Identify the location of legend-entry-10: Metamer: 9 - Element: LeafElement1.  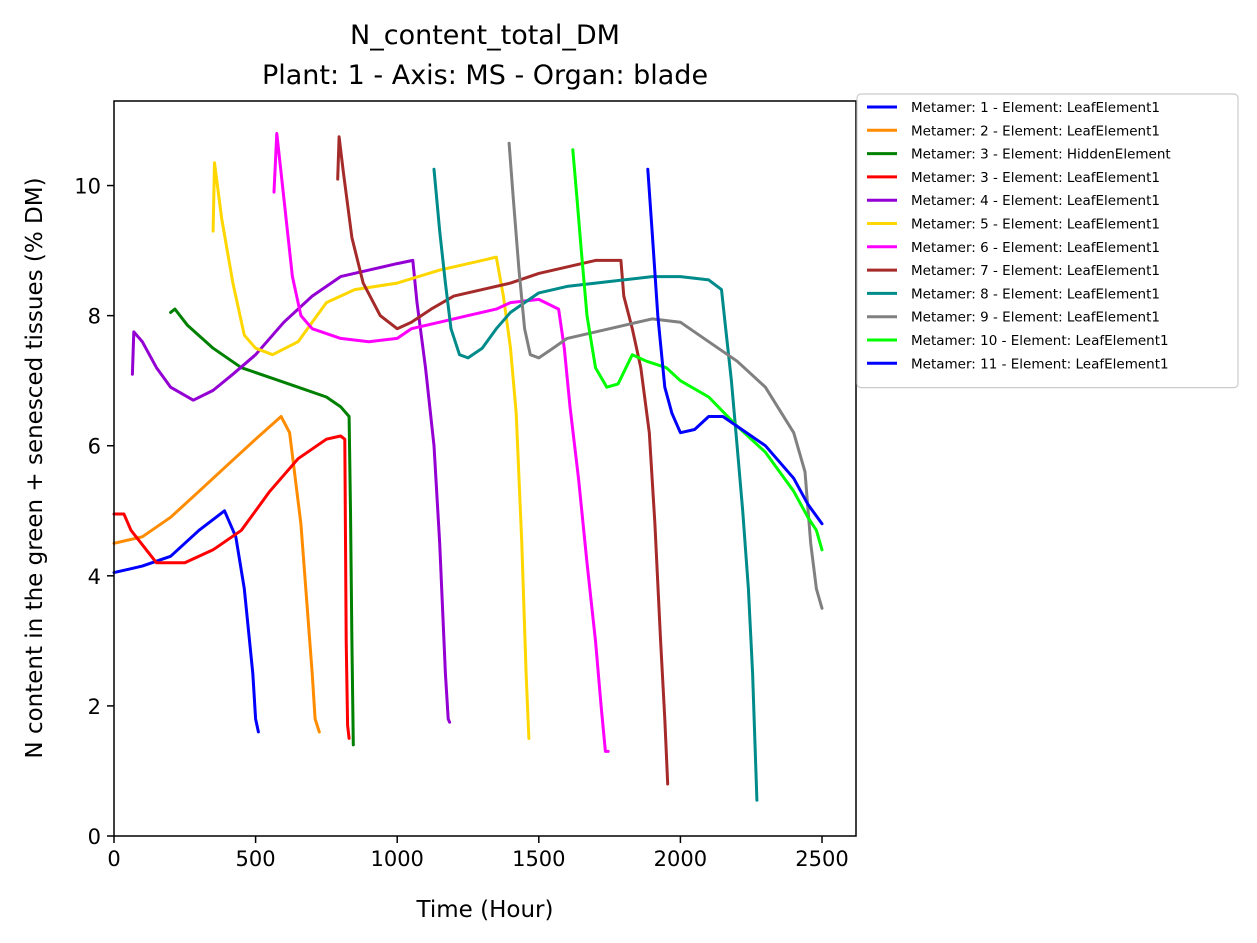
(1035, 318).